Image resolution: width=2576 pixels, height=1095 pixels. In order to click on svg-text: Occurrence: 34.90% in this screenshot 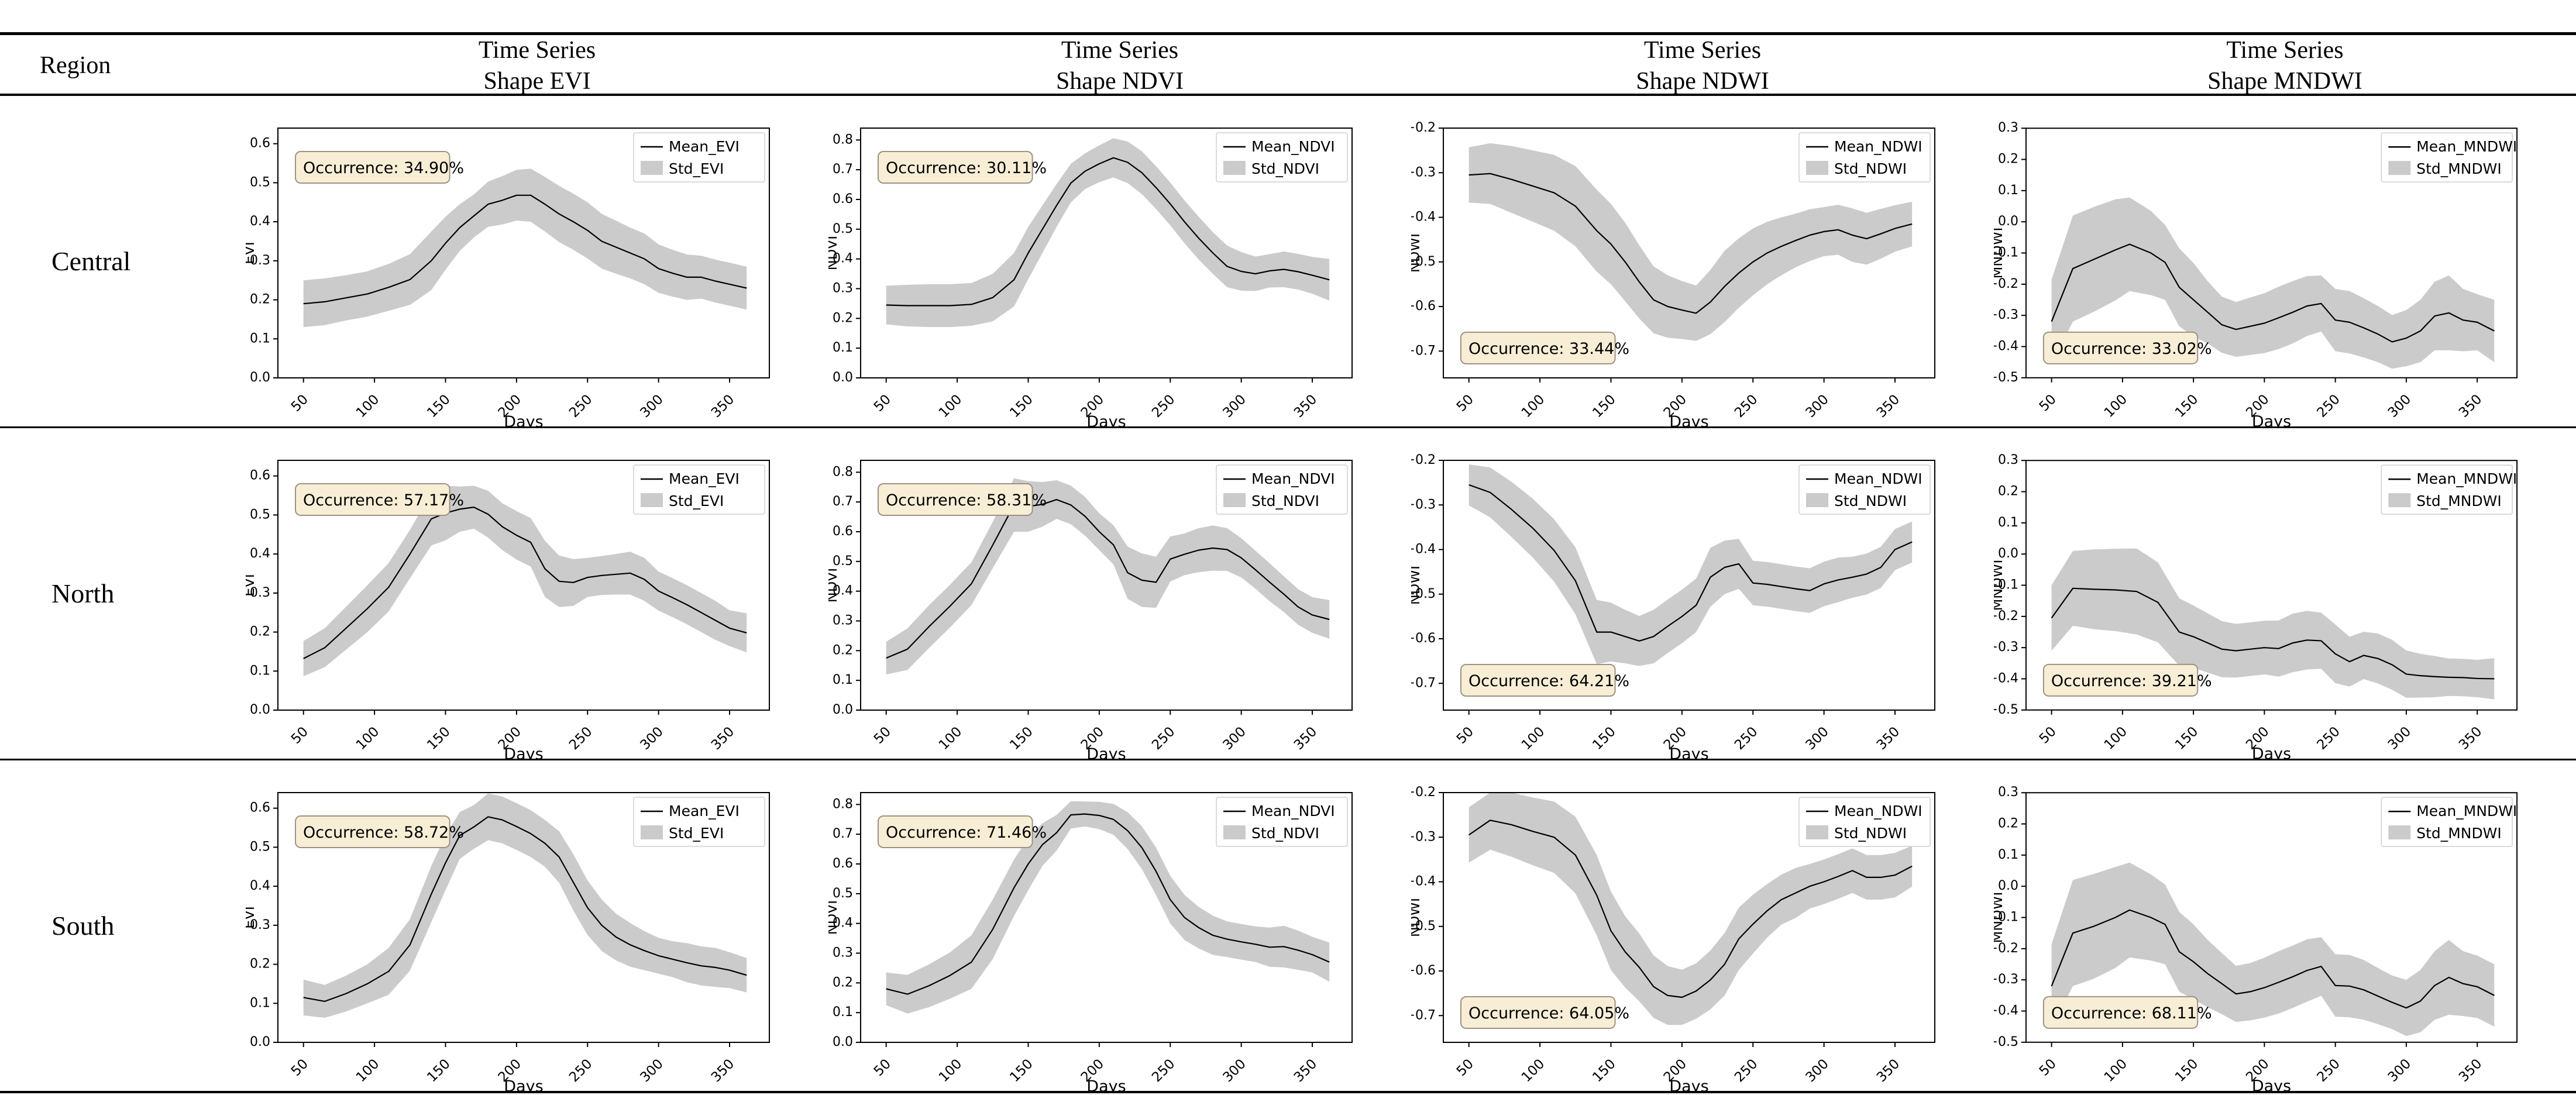, I will do `click(383, 168)`.